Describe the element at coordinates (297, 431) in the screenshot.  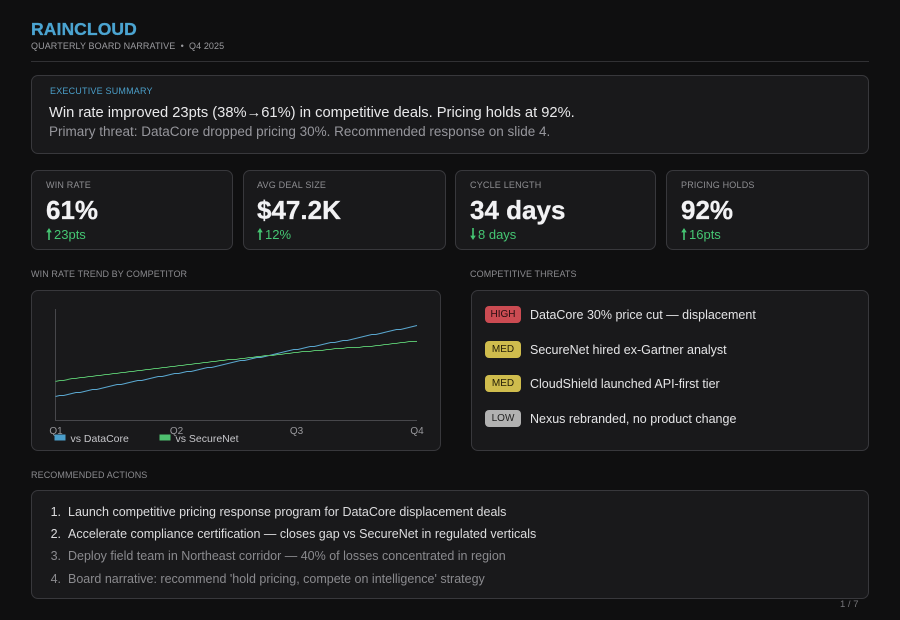
I see `svg-text: Q3` at that location.